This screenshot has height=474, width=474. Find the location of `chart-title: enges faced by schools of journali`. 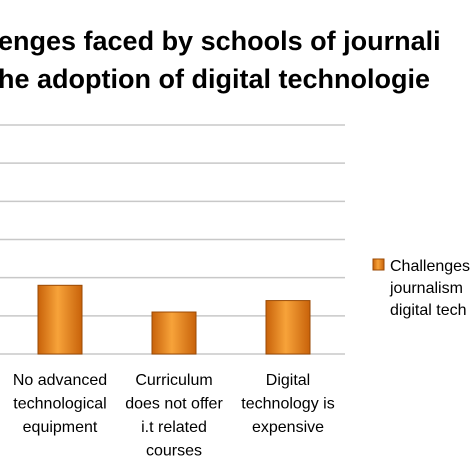

chart-title: enges faced by schools of journali is located at coordinates (220, 41).